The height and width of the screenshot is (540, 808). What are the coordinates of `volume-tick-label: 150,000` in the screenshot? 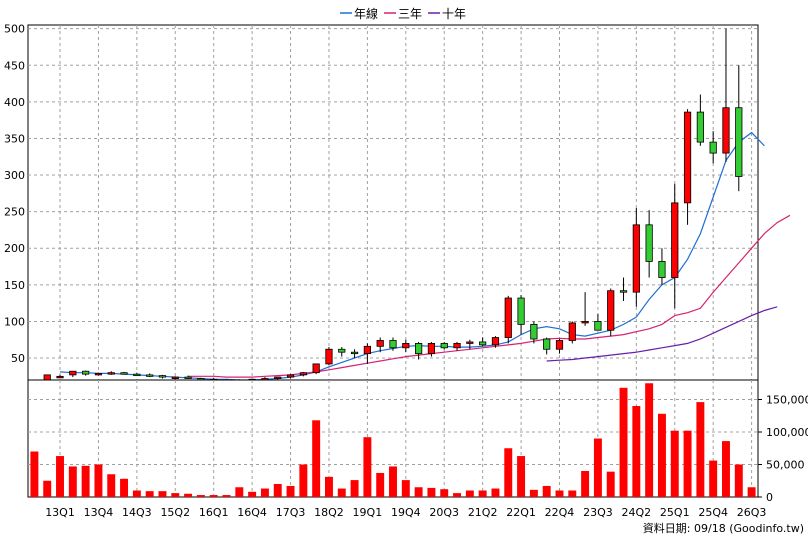 It's located at (787, 400).